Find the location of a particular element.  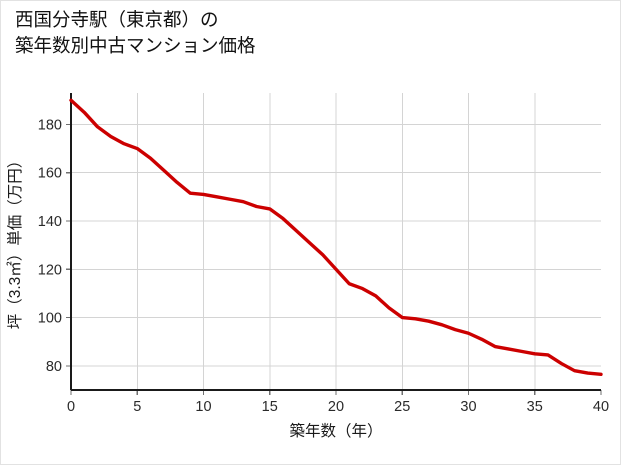

y-tick-group: 80 100 120 140 160 180 is located at coordinates (54, 246).